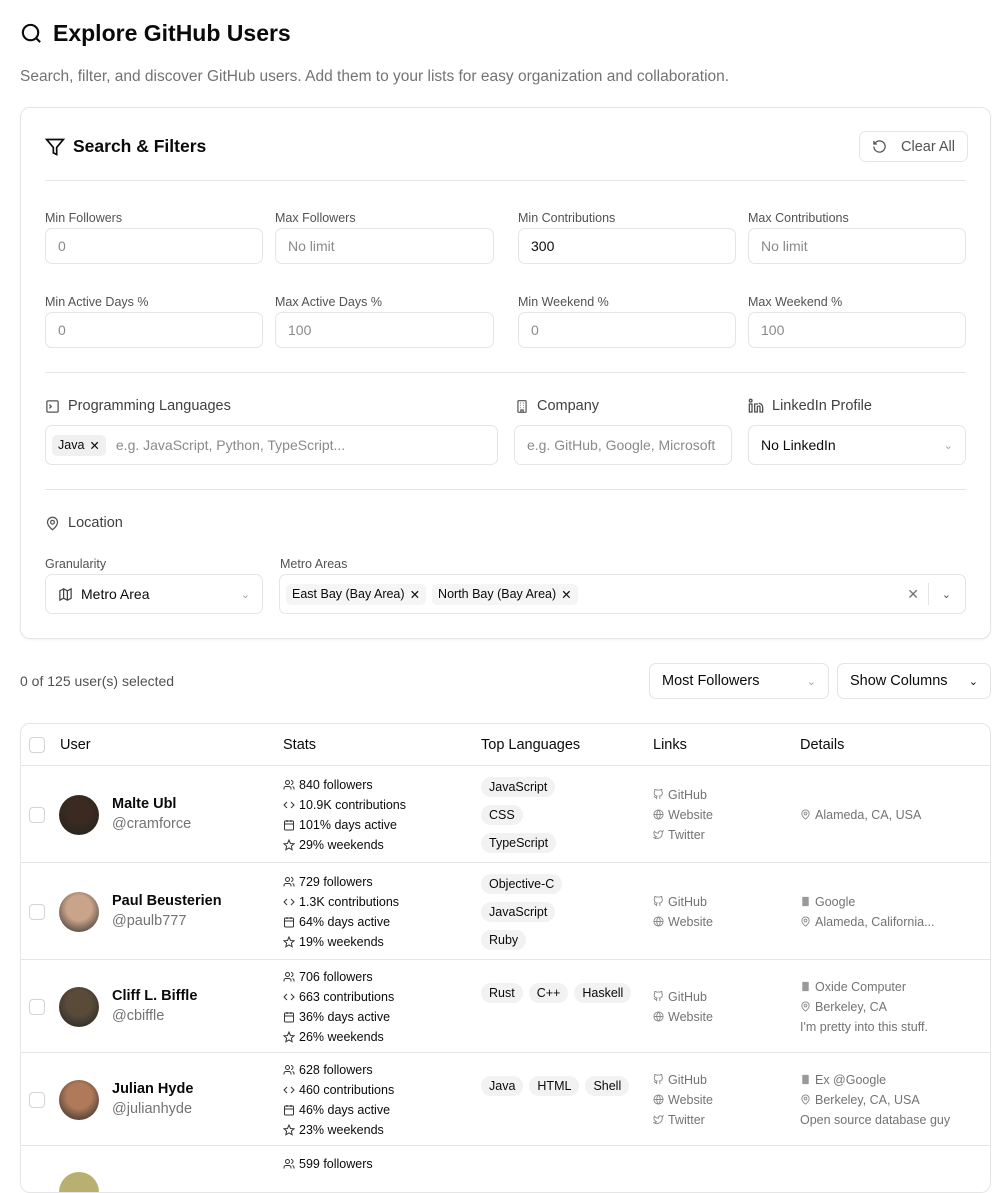 The height and width of the screenshot is (1193, 1008). Describe the element at coordinates (658, 996) in the screenshot. I see `github-icon` at that location.